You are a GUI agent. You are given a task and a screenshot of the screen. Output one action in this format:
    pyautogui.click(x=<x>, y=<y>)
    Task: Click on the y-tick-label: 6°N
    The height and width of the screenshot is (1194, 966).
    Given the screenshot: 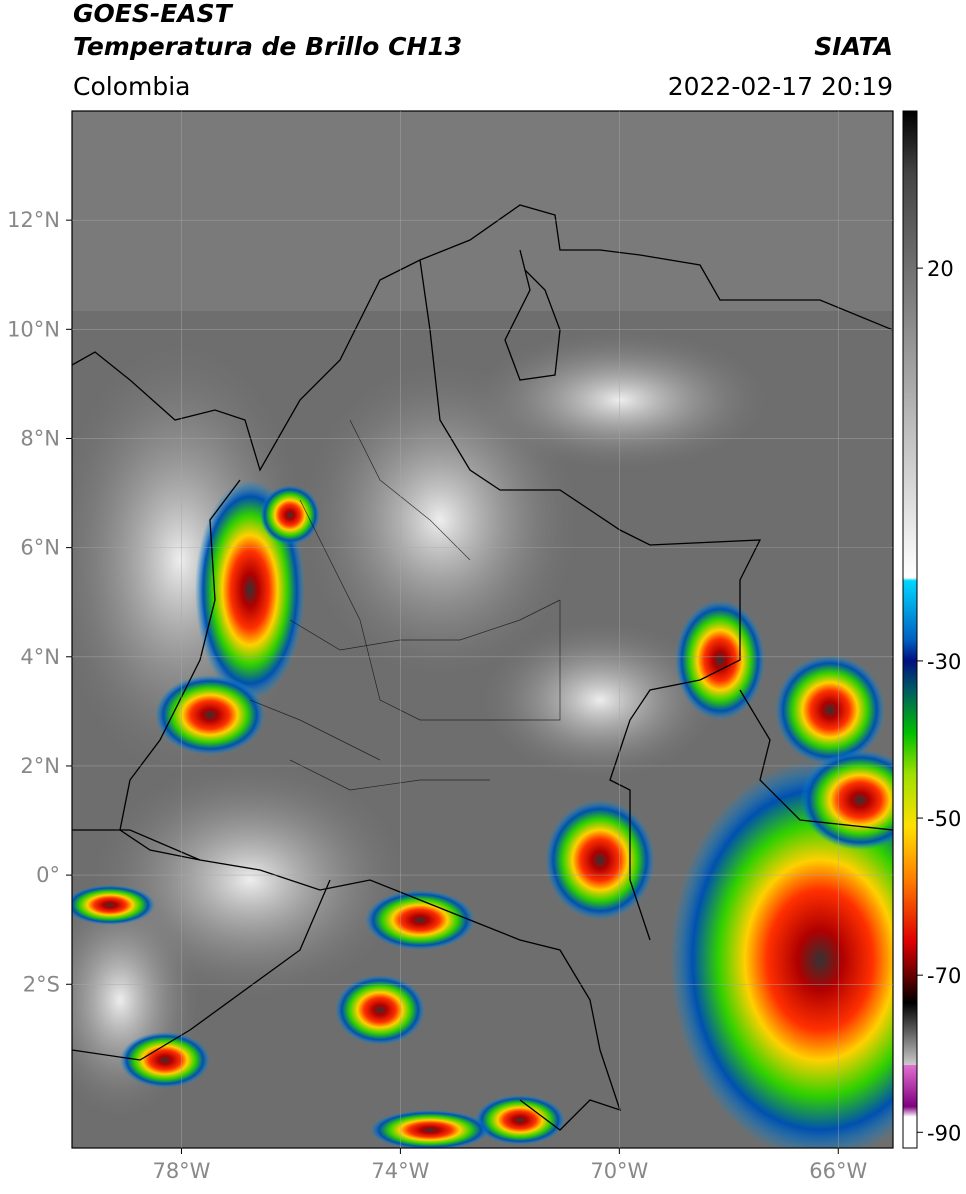 What is the action you would take?
    pyautogui.click(x=40, y=548)
    